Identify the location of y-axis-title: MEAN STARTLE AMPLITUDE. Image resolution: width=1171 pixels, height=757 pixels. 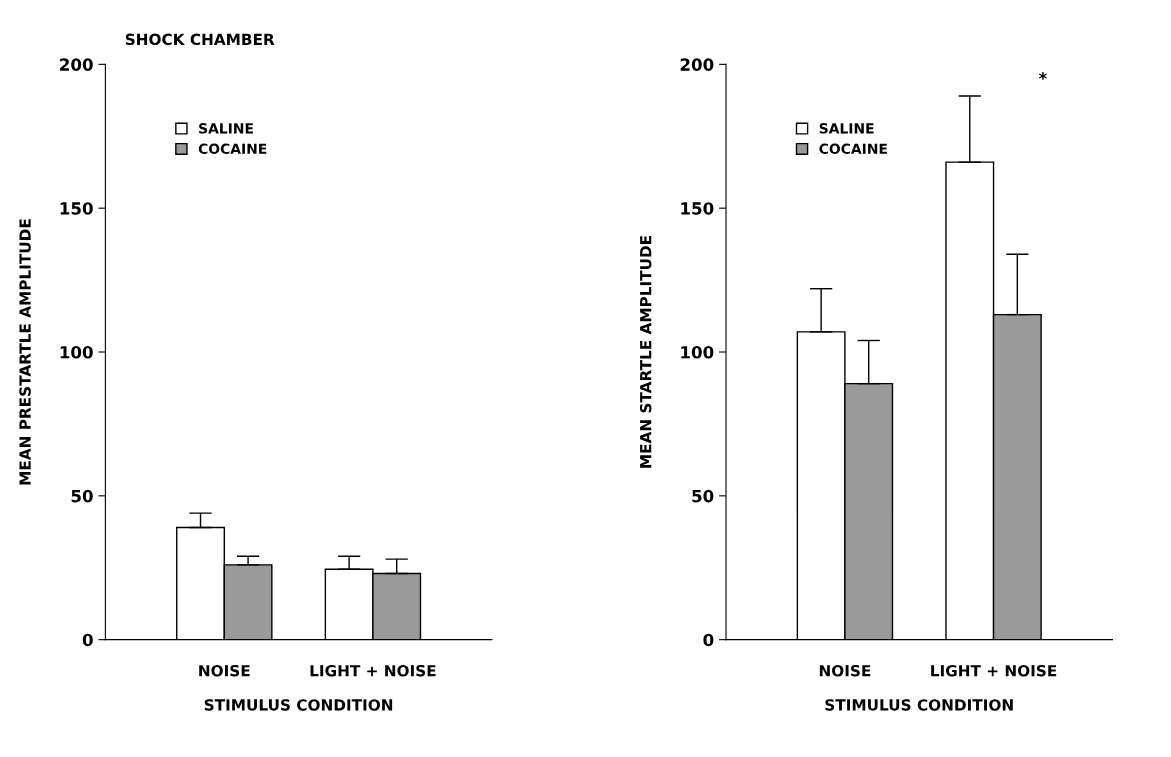
(645, 352).